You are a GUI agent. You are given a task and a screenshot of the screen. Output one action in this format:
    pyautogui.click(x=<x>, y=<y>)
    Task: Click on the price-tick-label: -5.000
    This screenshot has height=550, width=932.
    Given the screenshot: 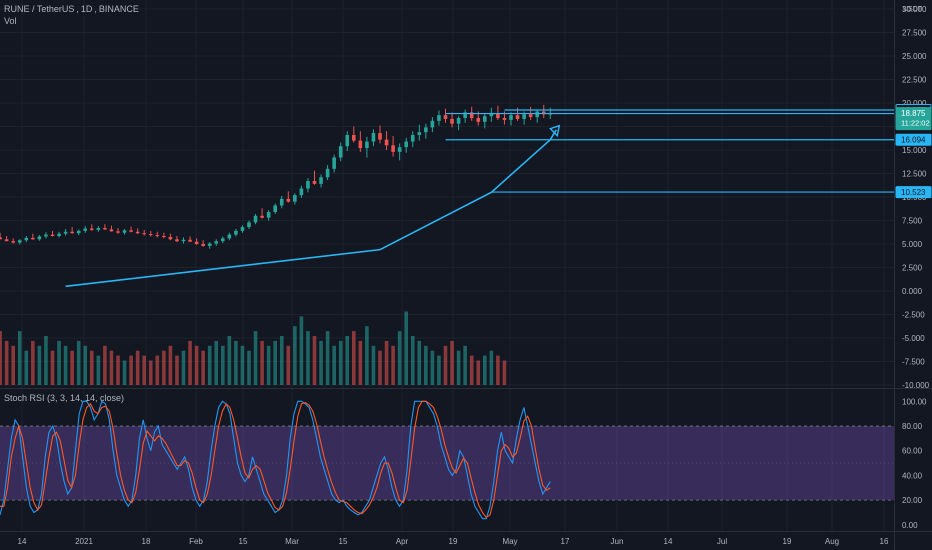 What is the action you would take?
    pyautogui.click(x=913, y=338)
    